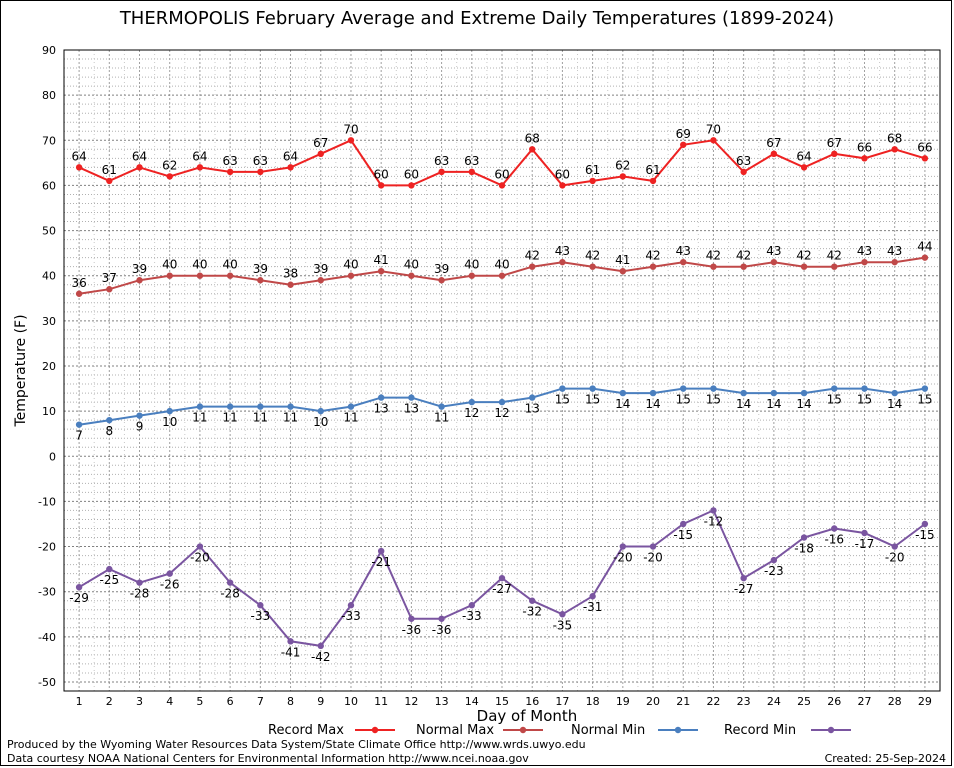 The width and height of the screenshot is (954, 768). I want to click on legend-label: Record Min, so click(760, 730).